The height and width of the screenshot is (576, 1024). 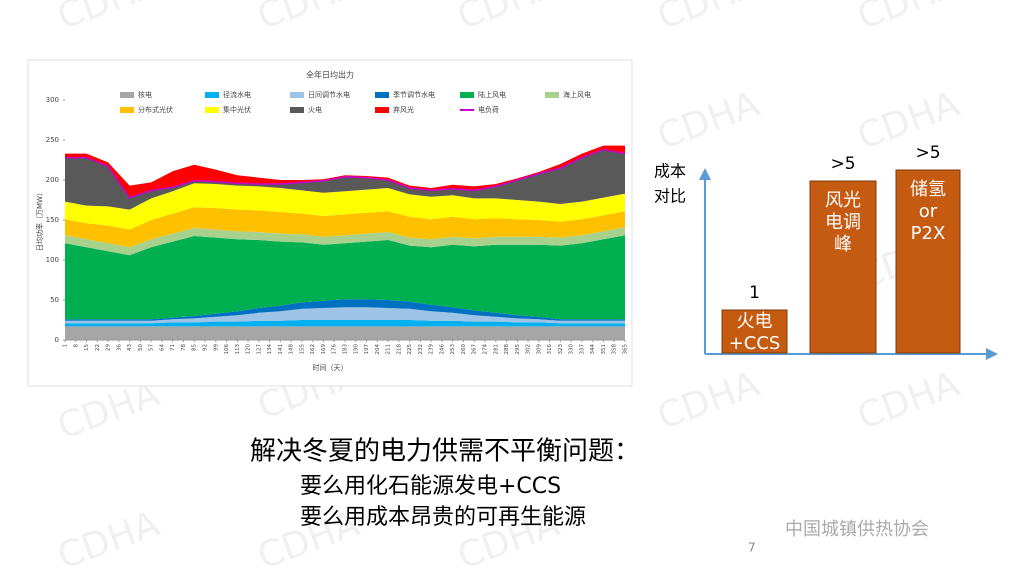 What do you see at coordinates (324, 349) in the screenshot?
I see `x-tick-label: 169` at bounding box center [324, 349].